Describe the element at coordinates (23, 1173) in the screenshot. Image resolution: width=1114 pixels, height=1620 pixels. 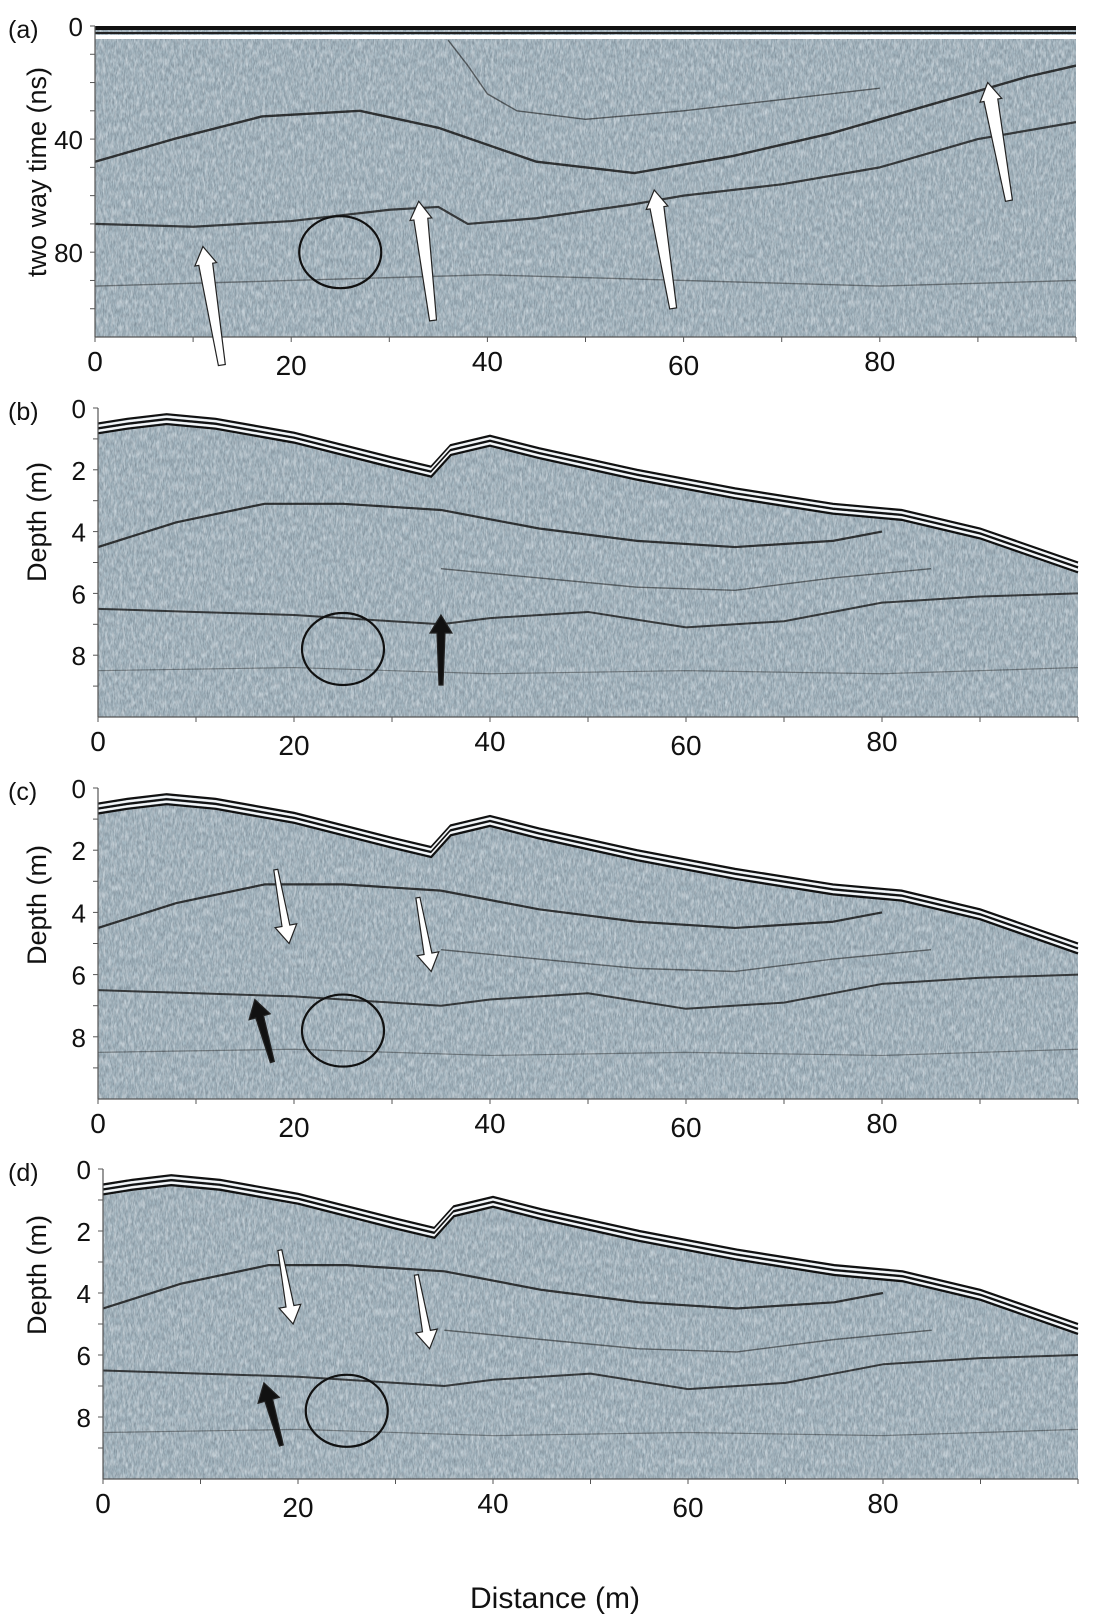
I see `panel-label: (d)` at that location.